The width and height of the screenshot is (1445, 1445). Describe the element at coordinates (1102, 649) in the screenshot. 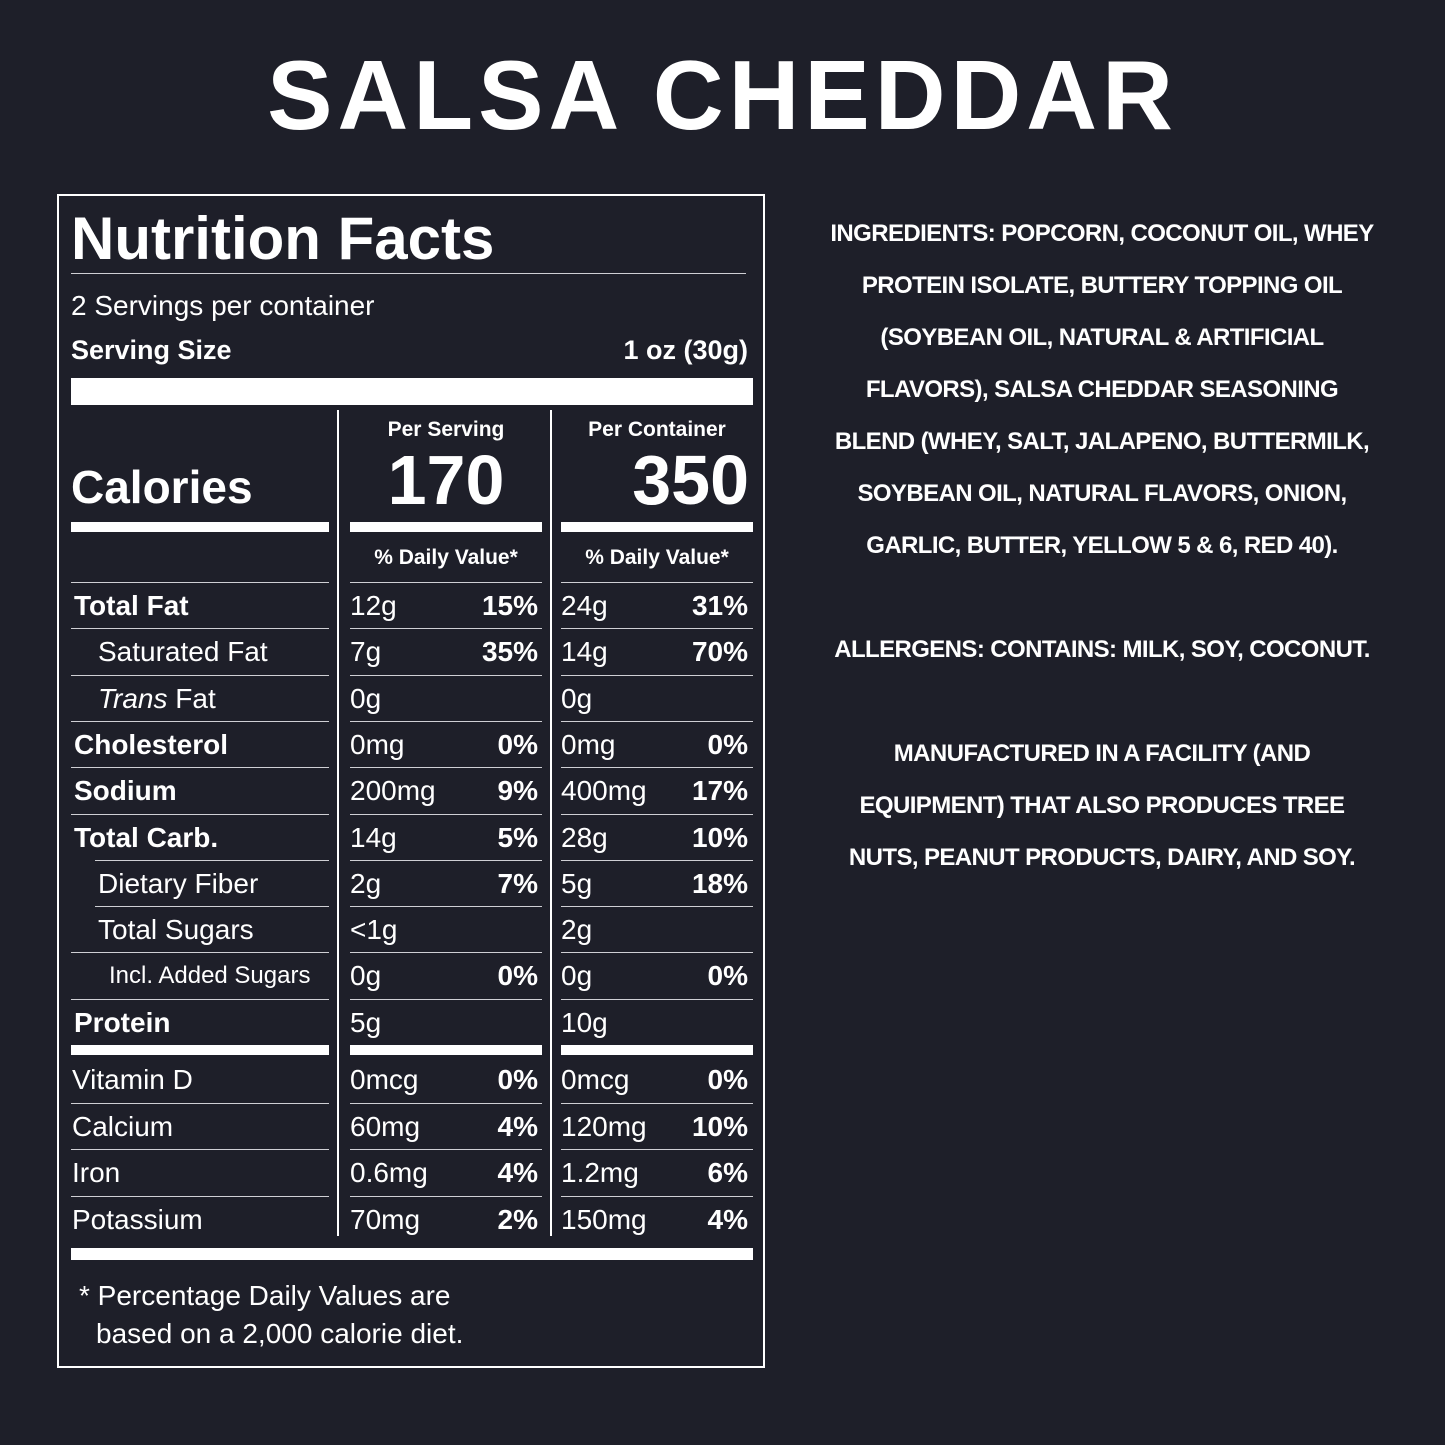

I see `allergens-line: ALLERGENS: CONTAINS: MILK, SOY, COCONUT.` at that location.